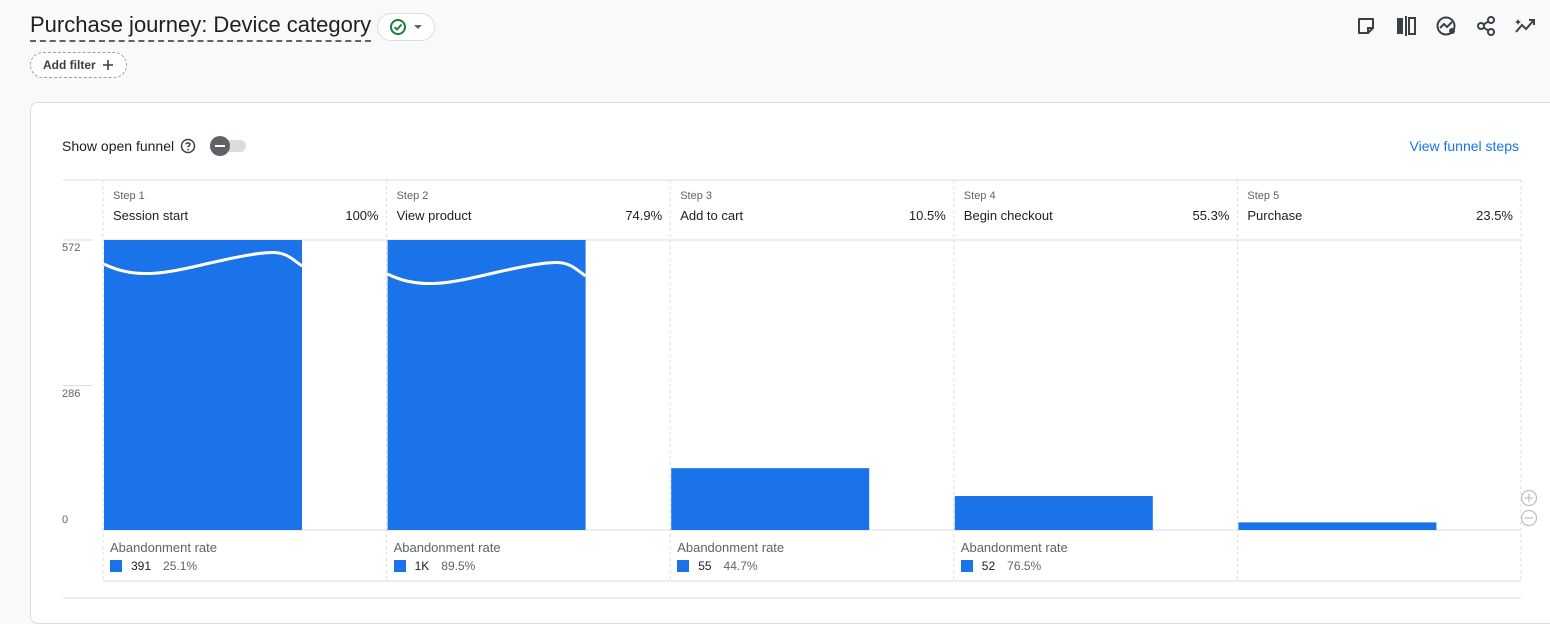  I want to click on open-funnel-toggle, so click(228, 146).